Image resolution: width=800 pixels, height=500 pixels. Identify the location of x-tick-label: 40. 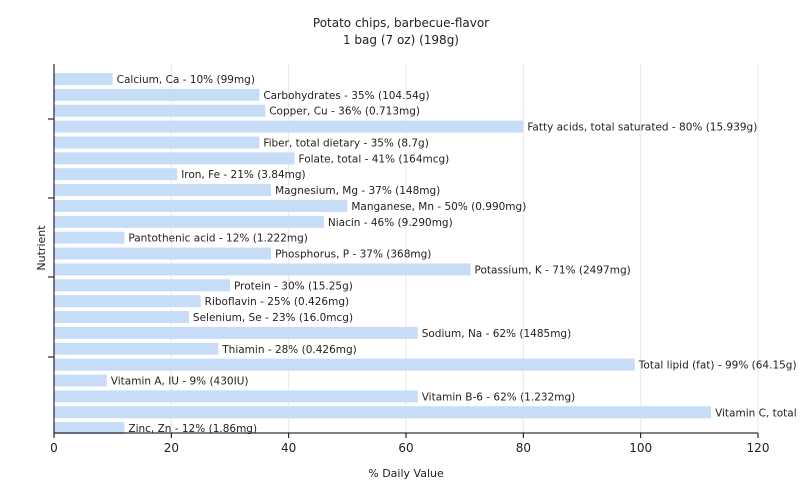
(288, 448).